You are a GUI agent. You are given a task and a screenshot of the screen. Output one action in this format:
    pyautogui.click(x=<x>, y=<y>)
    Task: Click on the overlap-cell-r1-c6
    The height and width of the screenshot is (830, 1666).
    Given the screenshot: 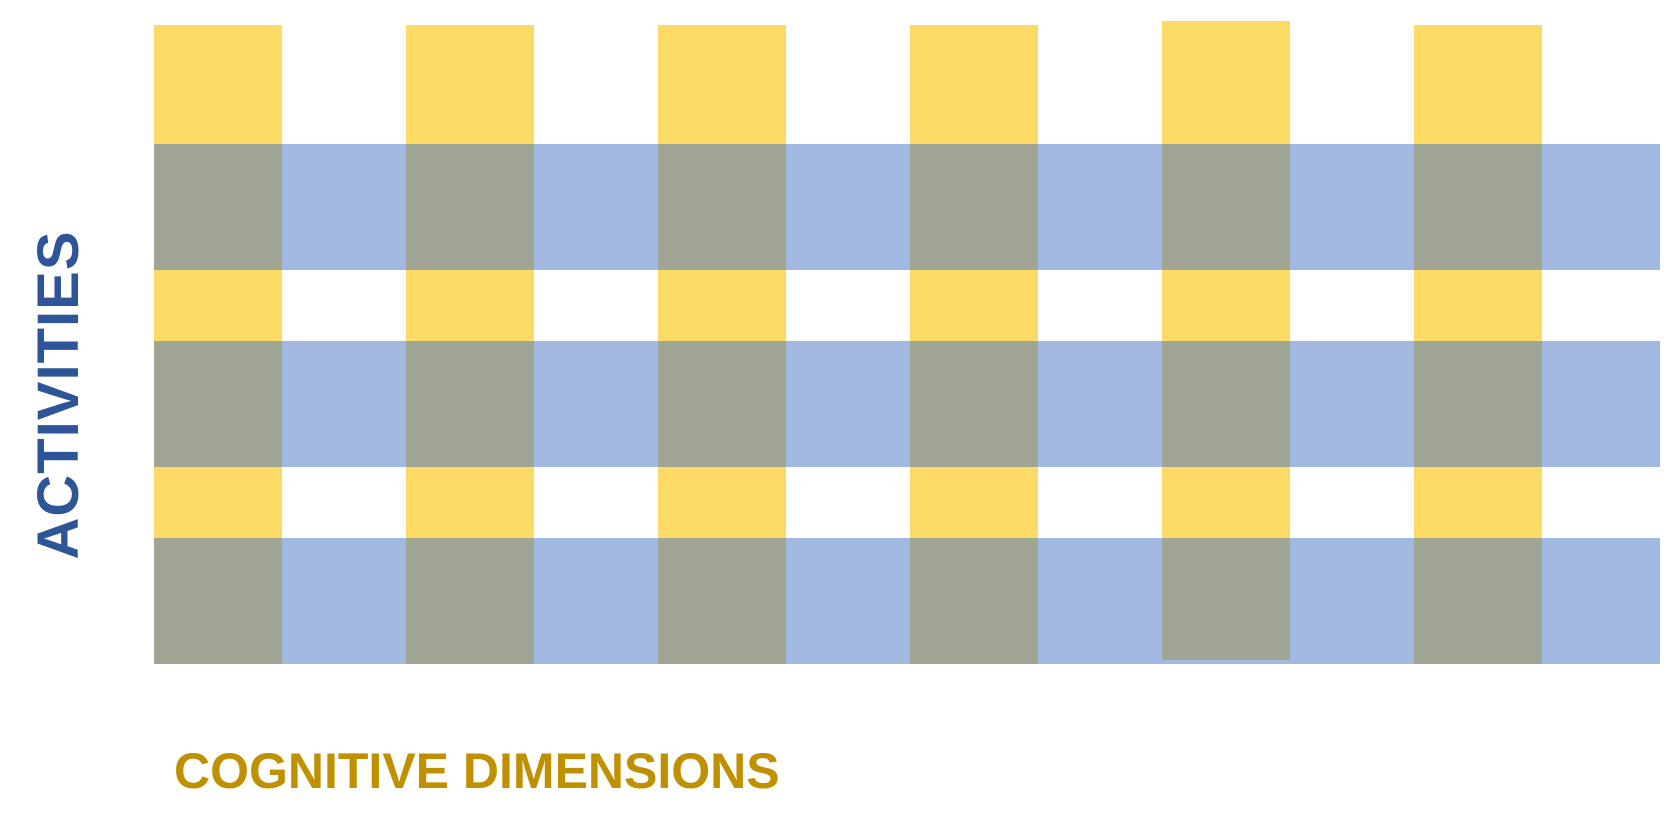 What is the action you would take?
    pyautogui.click(x=1478, y=207)
    